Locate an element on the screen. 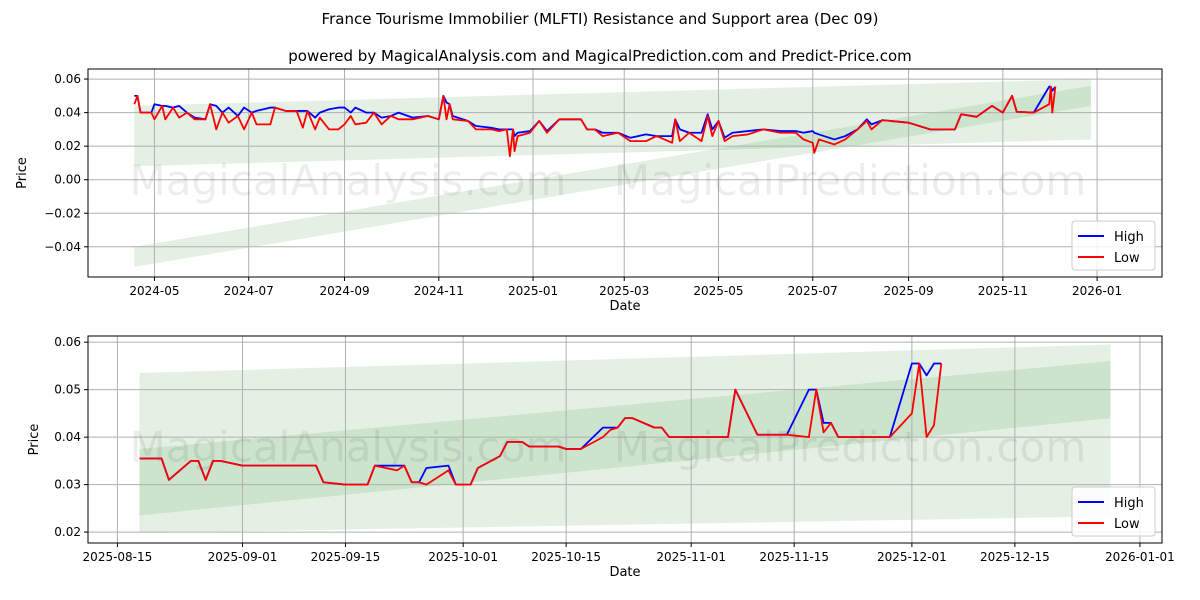  y-tick-label: 0.05 is located at coordinates (67, 390).